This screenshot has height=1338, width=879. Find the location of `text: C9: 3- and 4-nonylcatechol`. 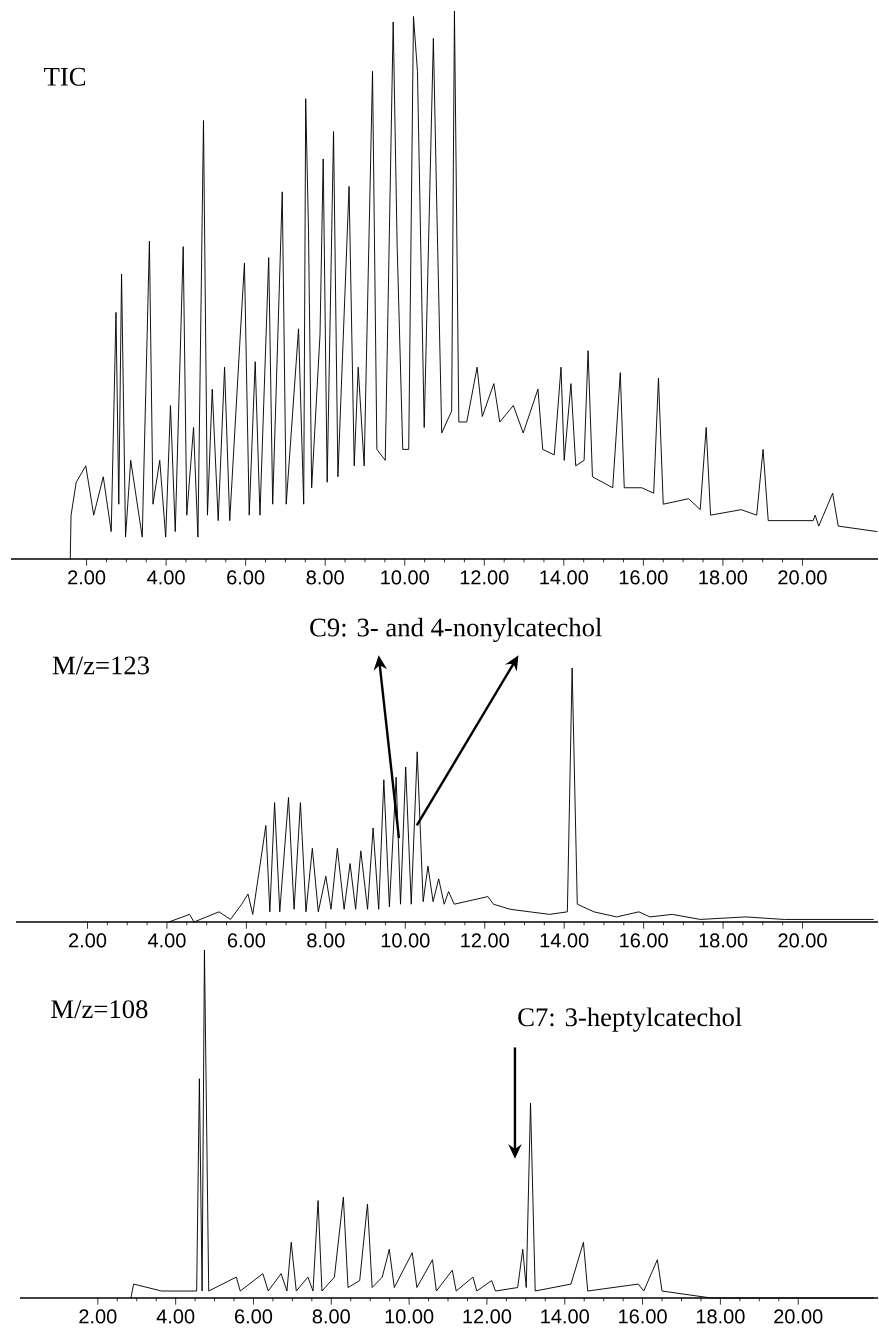

text: C9: 3- and 4-nonylcatechol is located at coordinates (456, 630).